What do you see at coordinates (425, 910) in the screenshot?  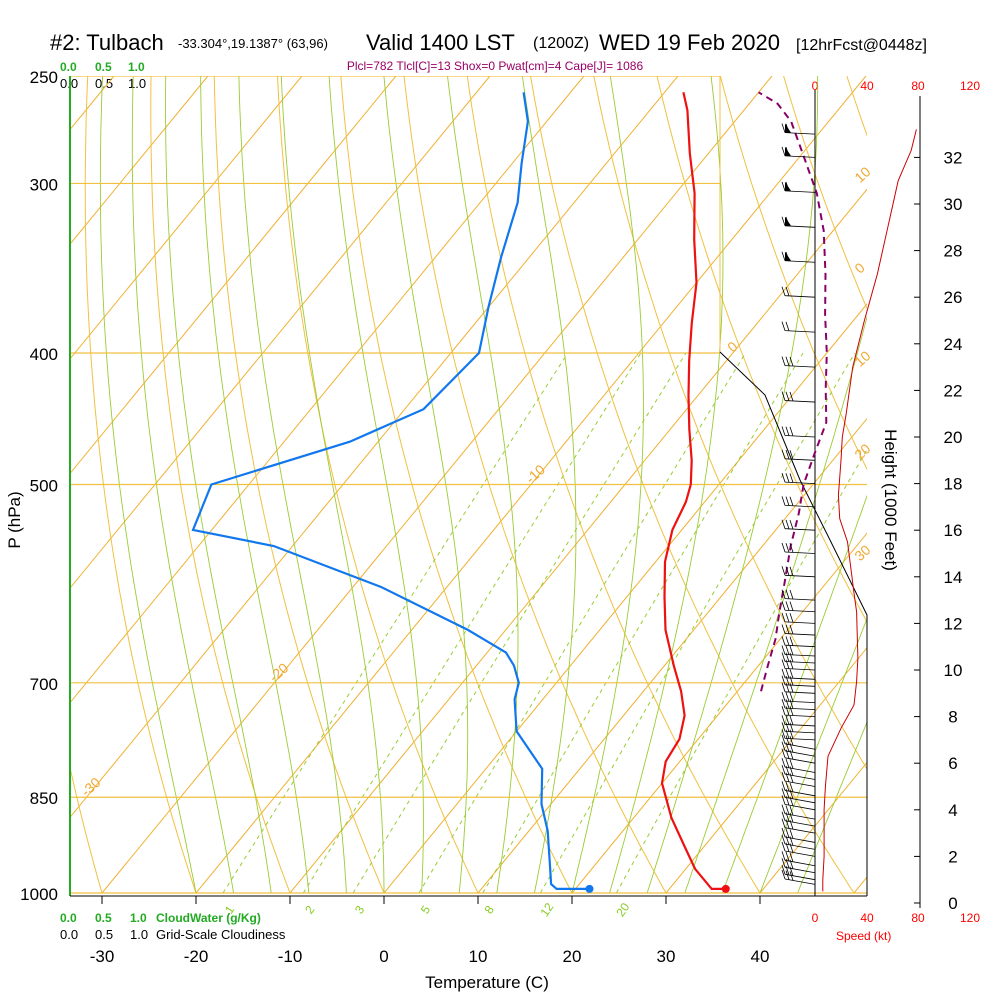 I see `mixing-ratio-label: 5` at bounding box center [425, 910].